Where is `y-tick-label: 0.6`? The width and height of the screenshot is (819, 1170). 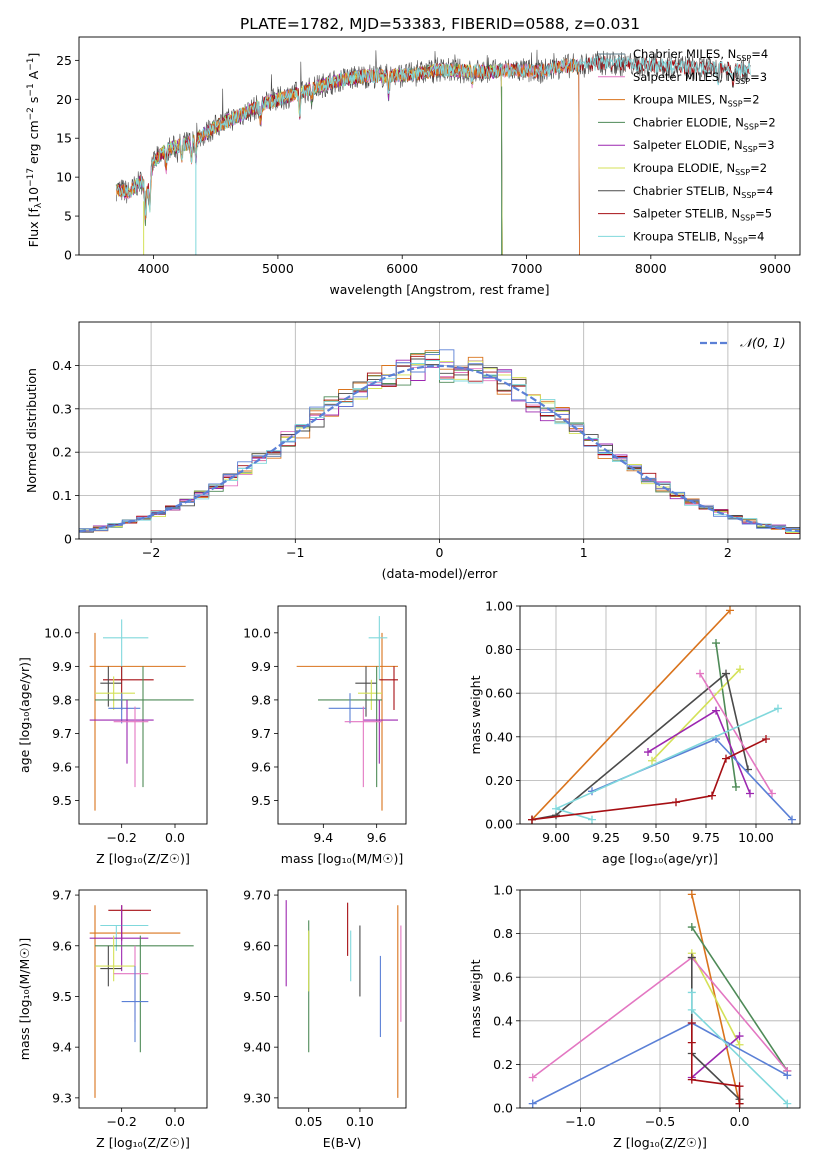 y-tick-label: 0.6 is located at coordinates (503, 977).